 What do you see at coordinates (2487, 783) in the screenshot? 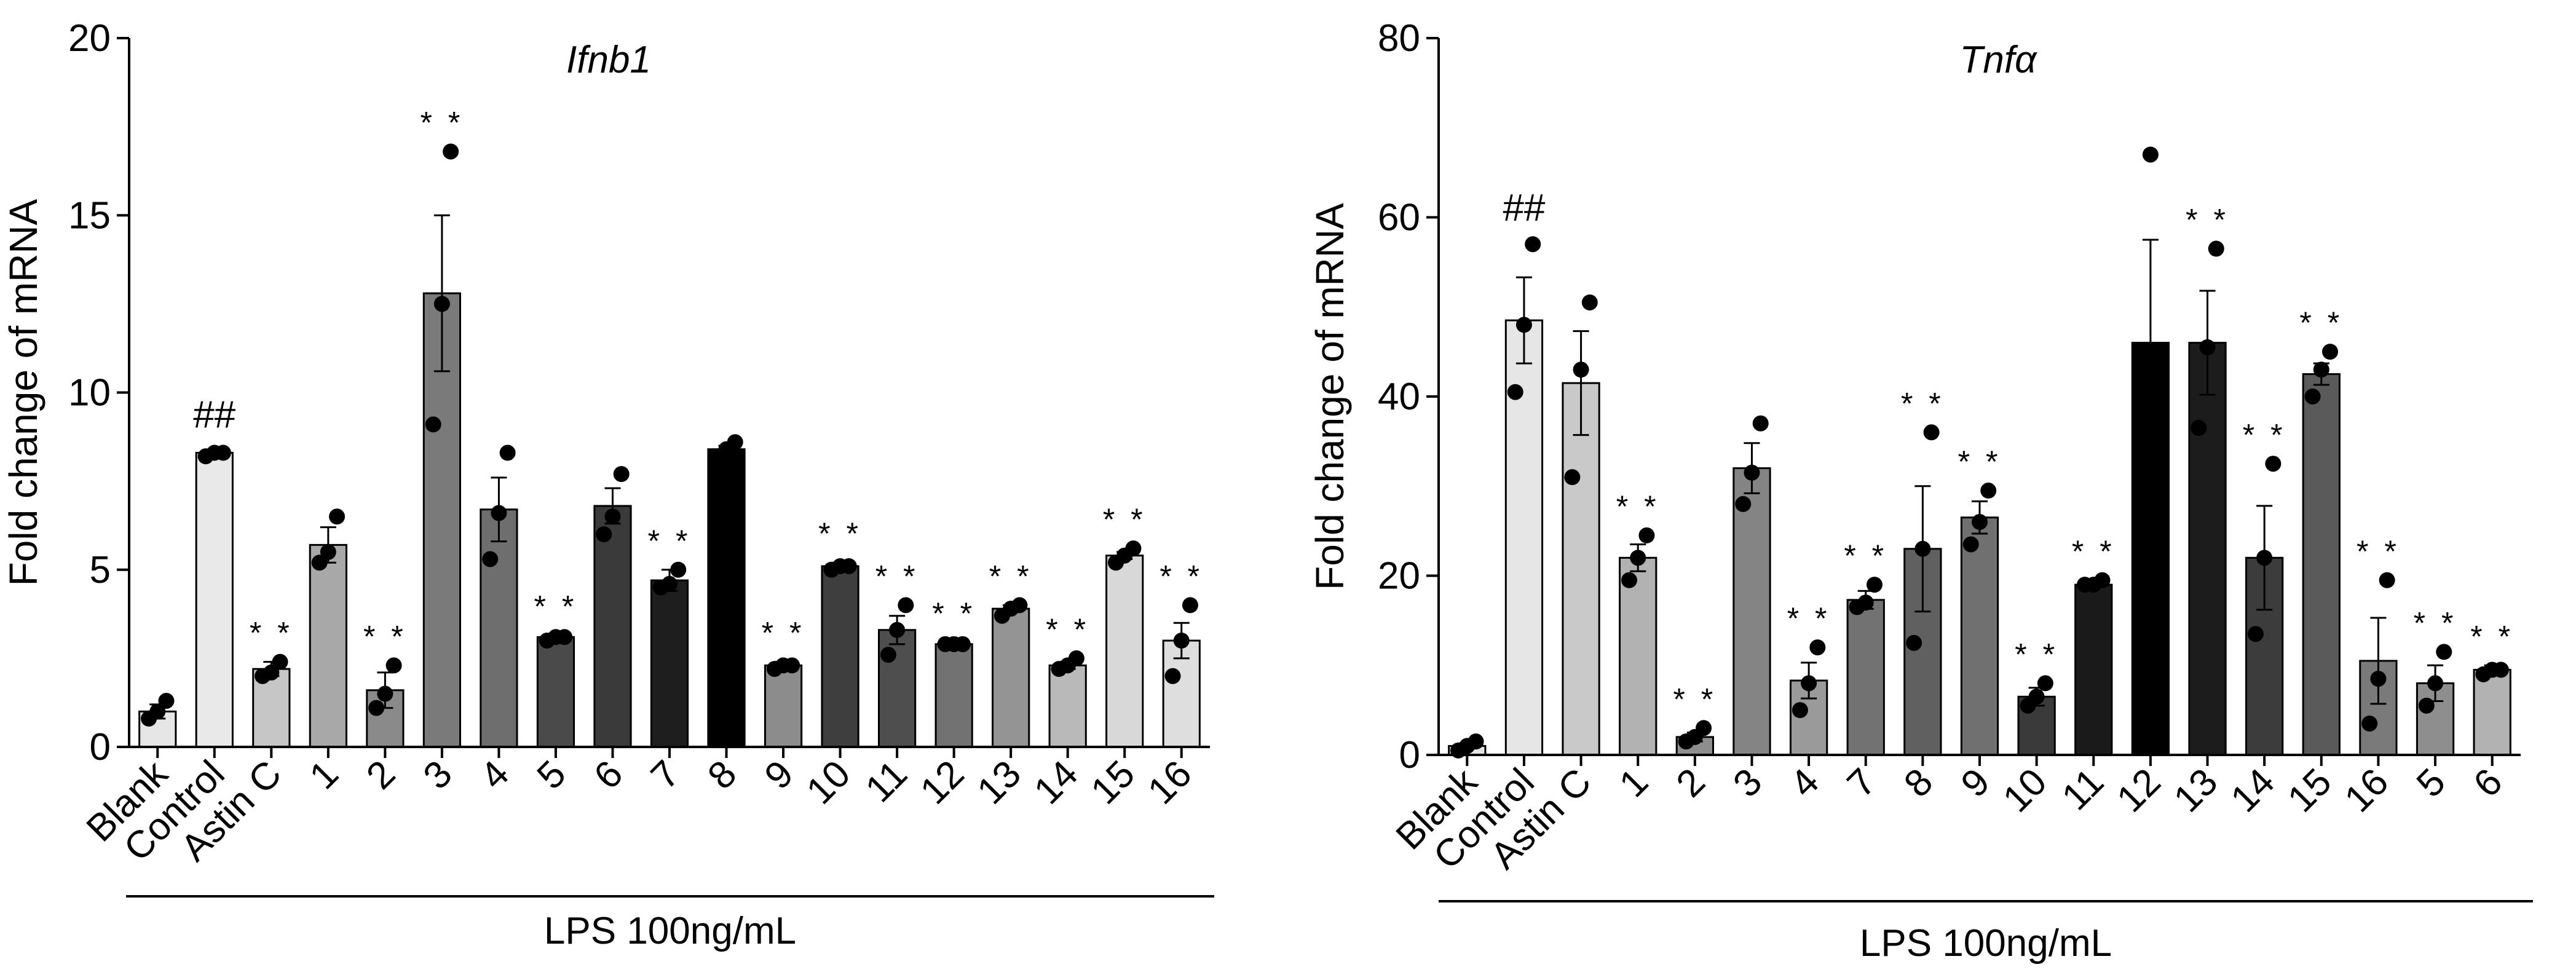
I see `category-label: 6` at bounding box center [2487, 783].